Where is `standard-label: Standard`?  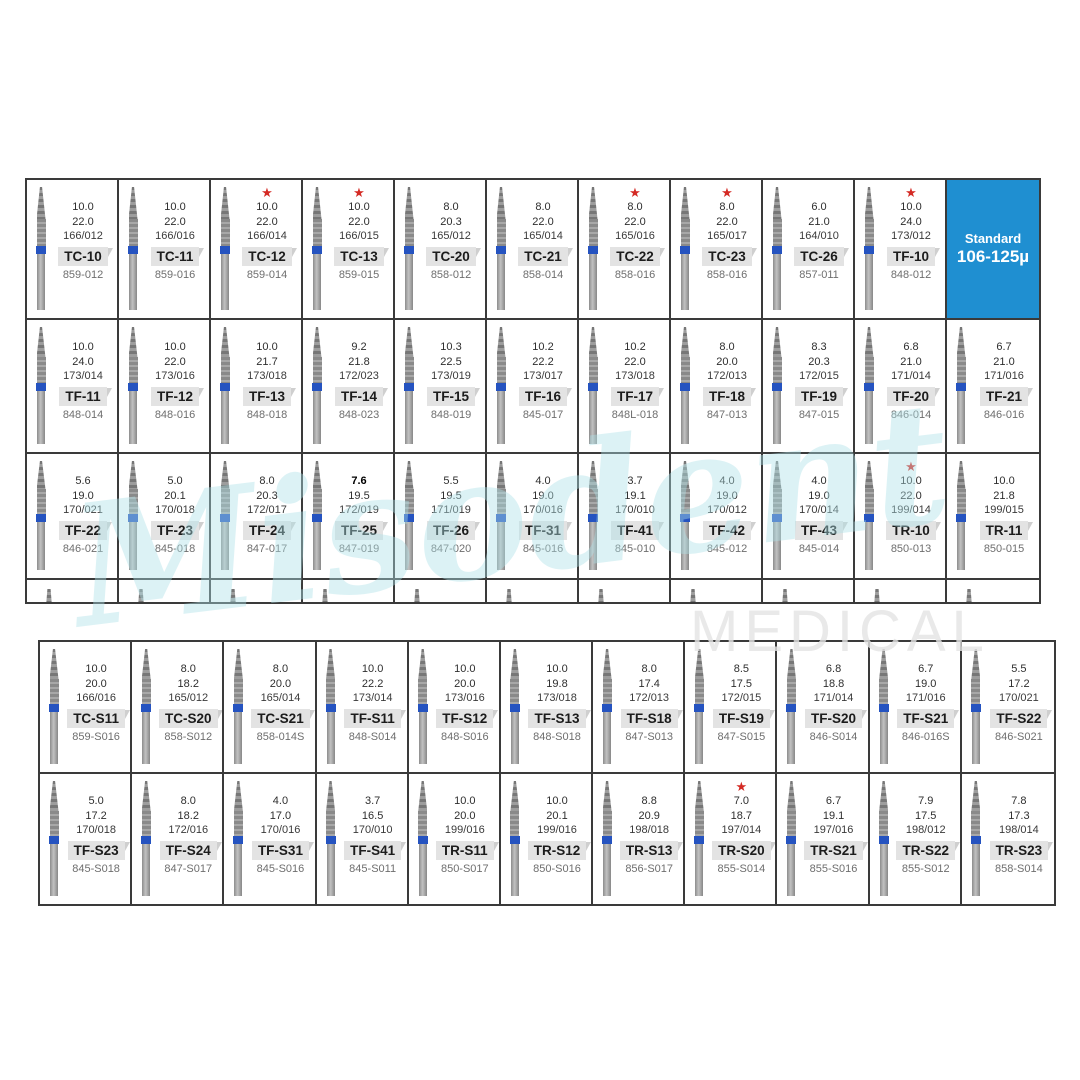
standard-label: Standard is located at coordinates (993, 238).